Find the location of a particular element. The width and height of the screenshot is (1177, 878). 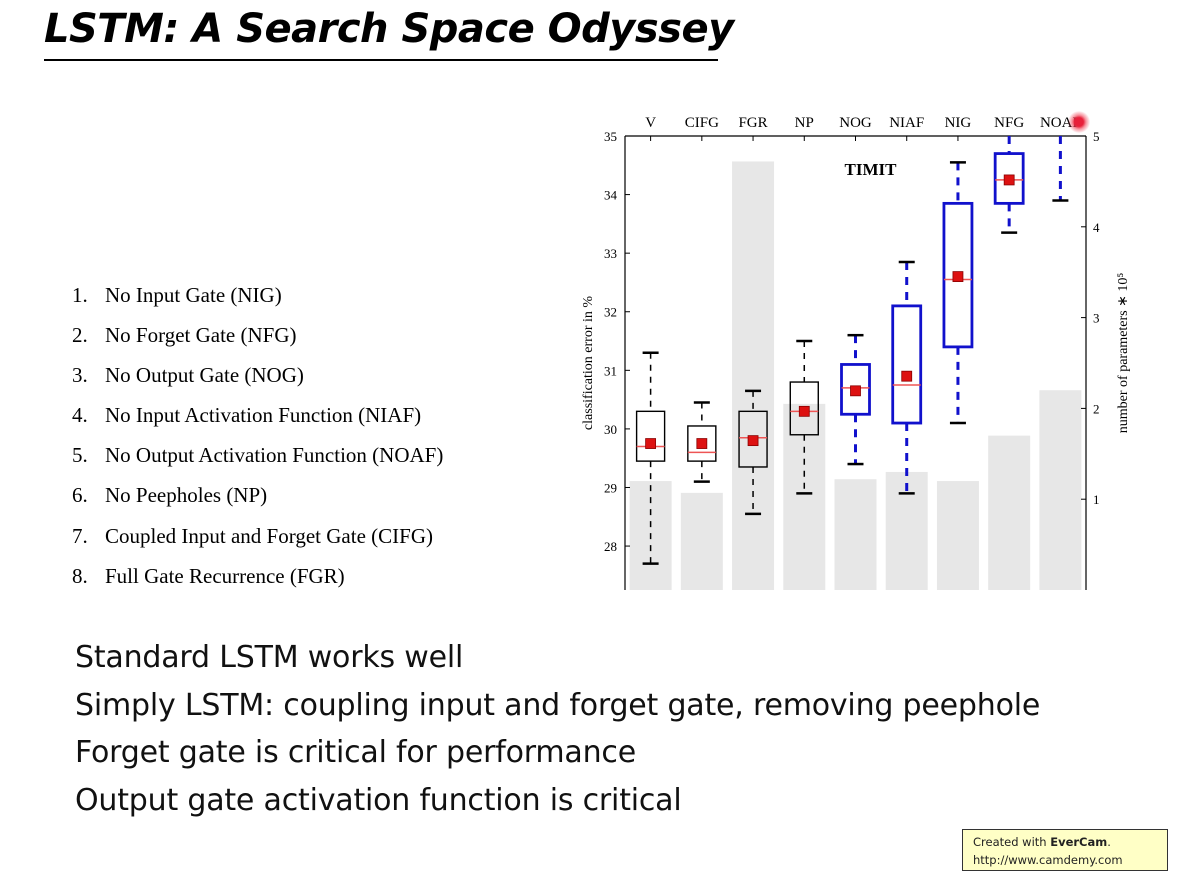

category-label: NIG is located at coordinates (958, 123).